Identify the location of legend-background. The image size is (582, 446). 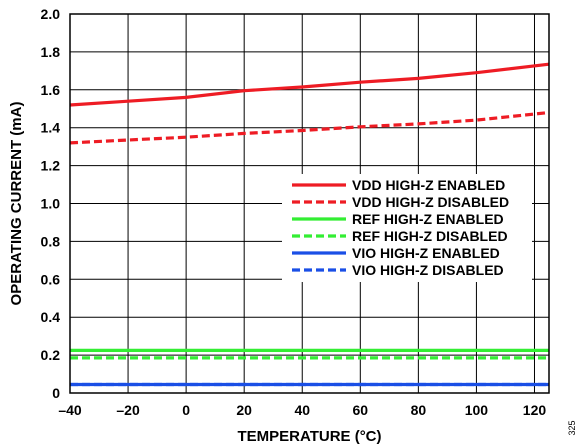
(407, 228).